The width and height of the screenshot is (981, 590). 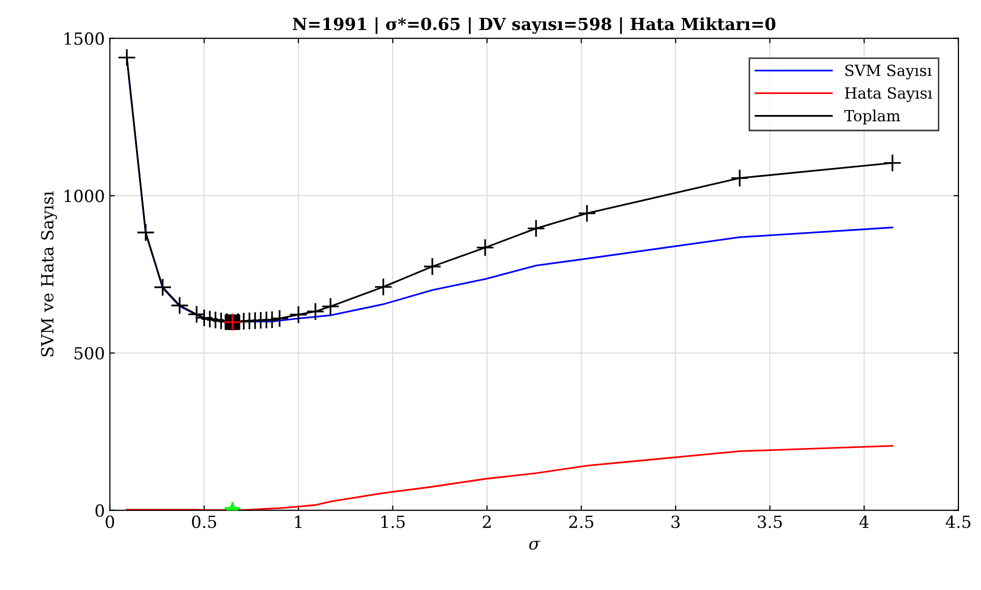 What do you see at coordinates (84, 196) in the screenshot?
I see `y-tick-label: 1000` at bounding box center [84, 196].